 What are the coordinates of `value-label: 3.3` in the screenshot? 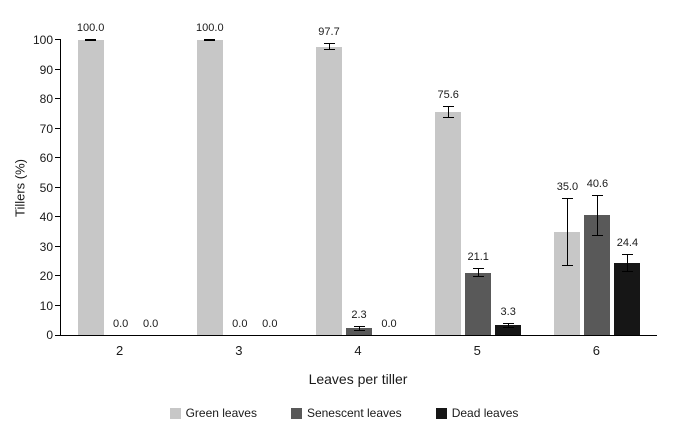 It's located at (508, 311).